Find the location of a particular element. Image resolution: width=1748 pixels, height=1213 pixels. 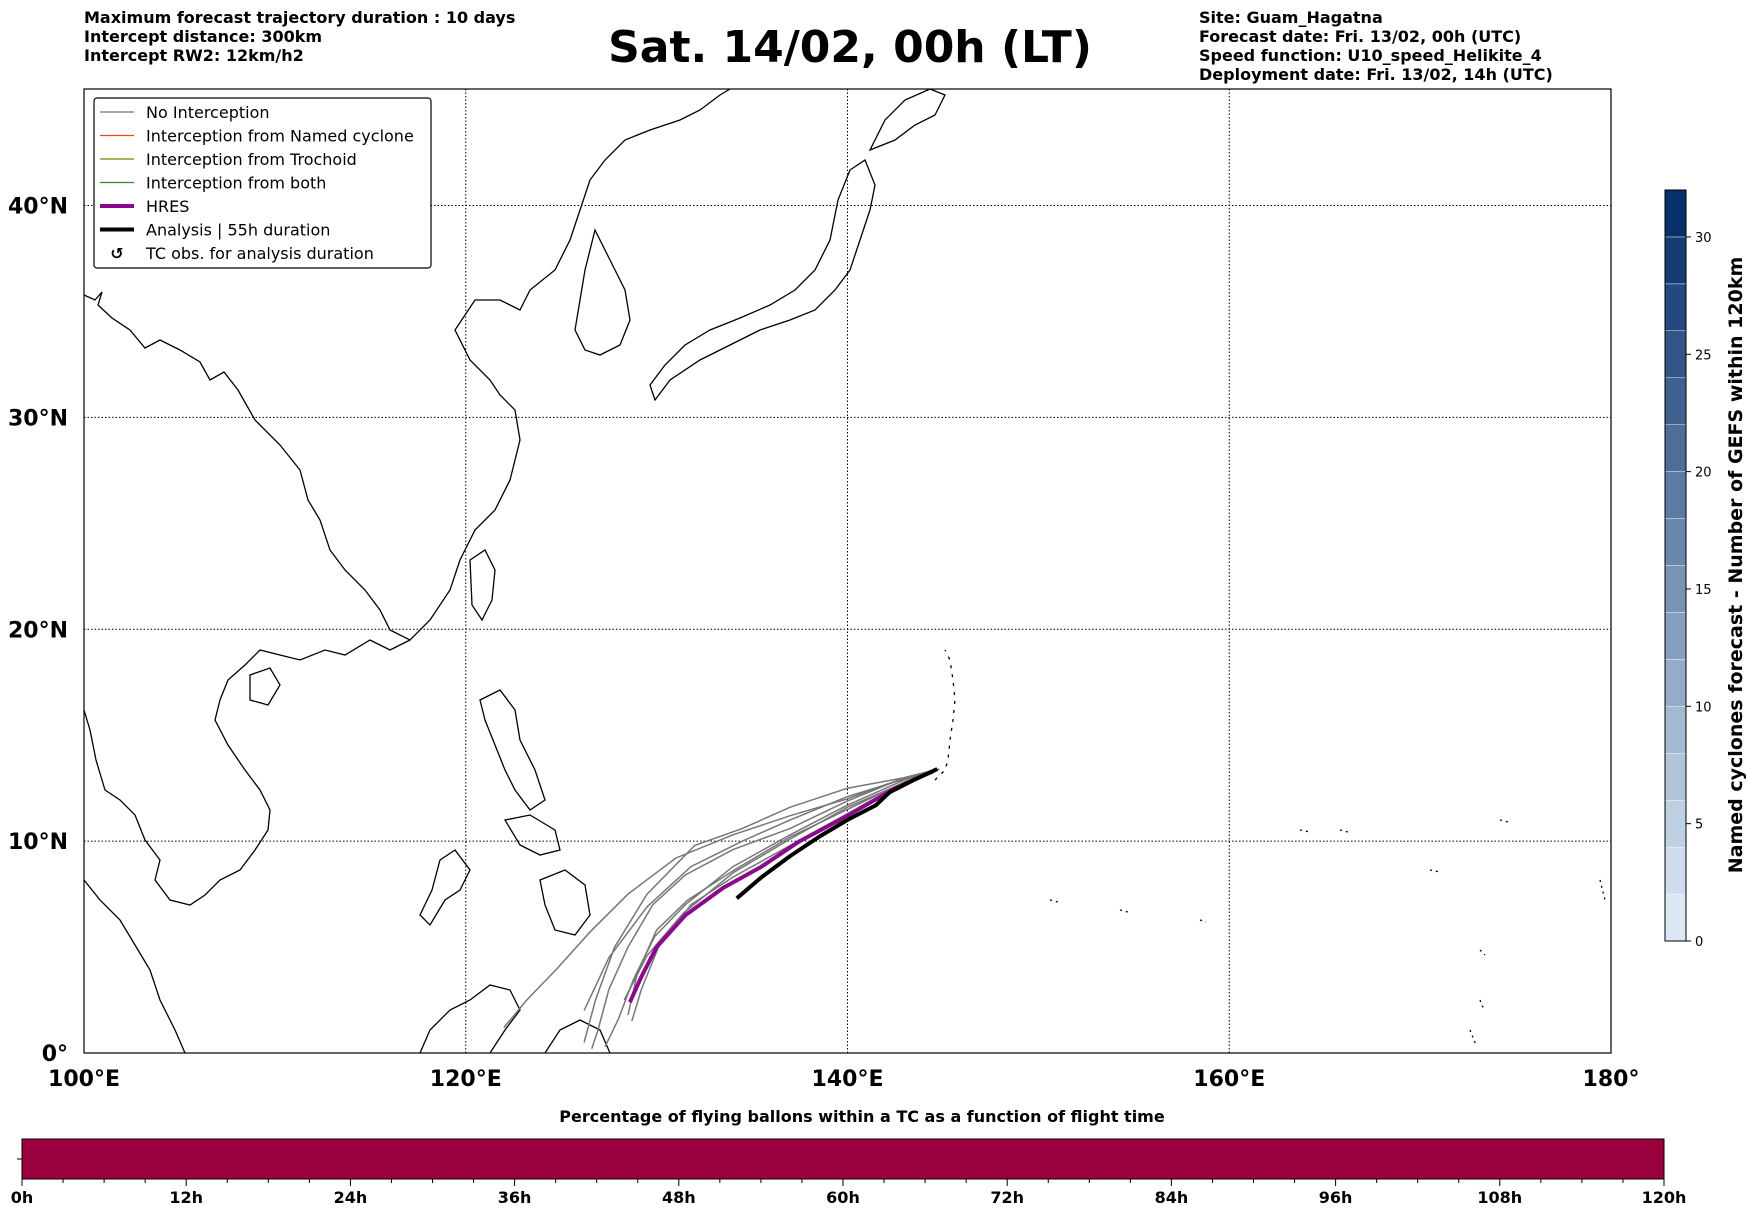

legend-label: Interception from Trochoid is located at coordinates (251, 159).